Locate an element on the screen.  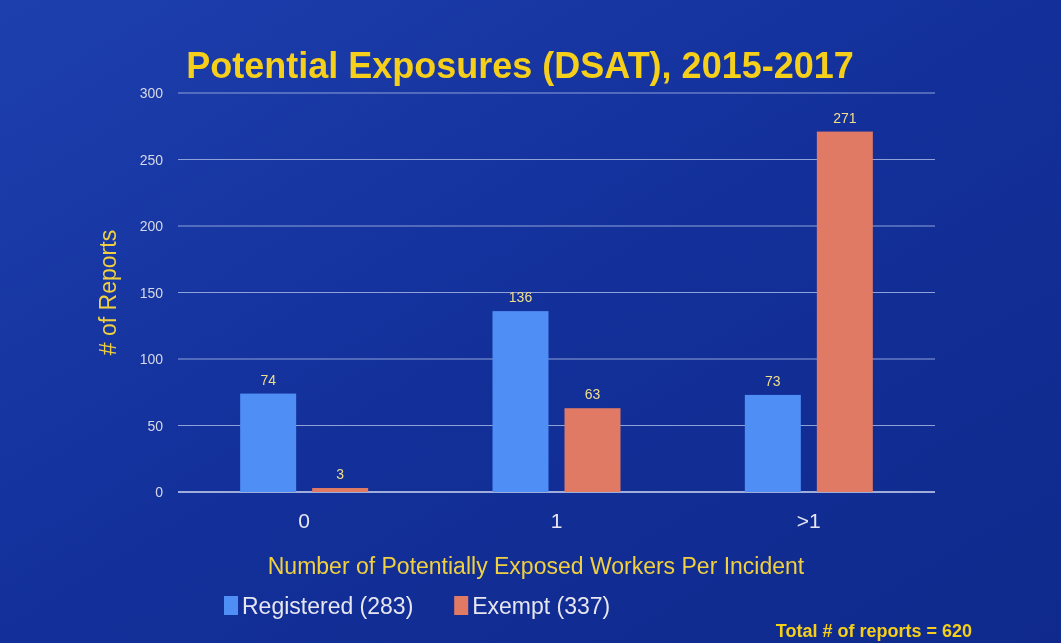
x-axis-title: Number of Potentially Exposed Workers Per Incident is located at coordinates (536, 566).